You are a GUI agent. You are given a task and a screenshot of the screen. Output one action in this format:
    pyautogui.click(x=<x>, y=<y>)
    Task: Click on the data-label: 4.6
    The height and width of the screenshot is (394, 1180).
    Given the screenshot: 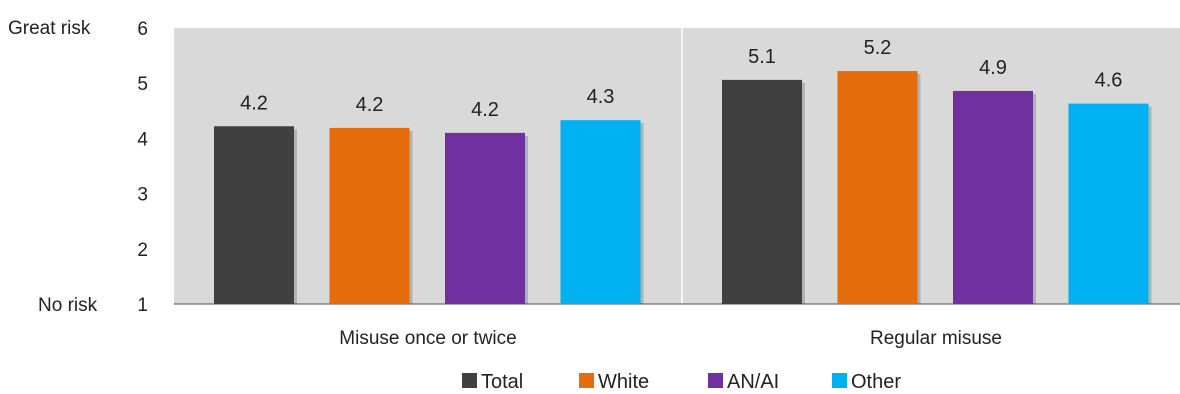 What is the action you would take?
    pyautogui.click(x=1109, y=81)
    